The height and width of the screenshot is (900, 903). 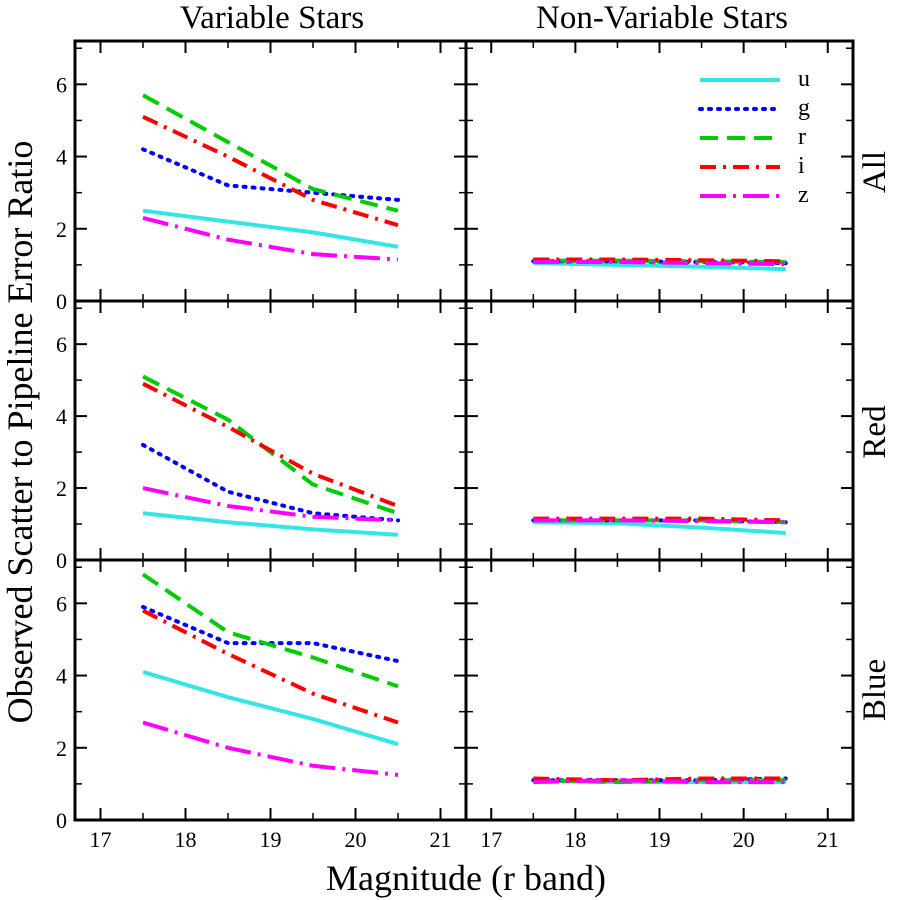 What do you see at coordinates (802, 137) in the screenshot?
I see `legend-label-r: r` at bounding box center [802, 137].